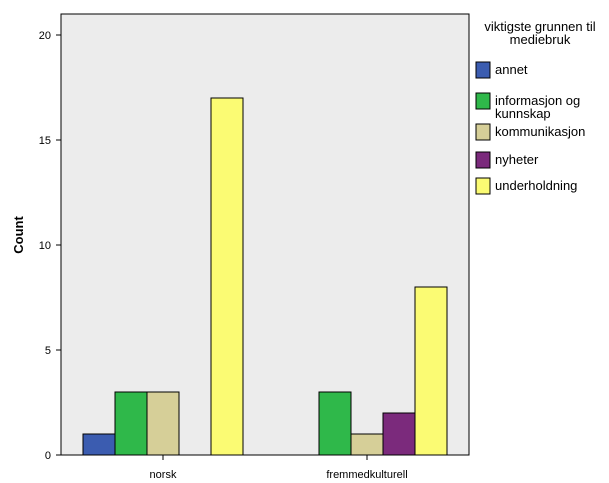  I want to click on y-axis: 0 5 10 15 20, so click(50, 238).